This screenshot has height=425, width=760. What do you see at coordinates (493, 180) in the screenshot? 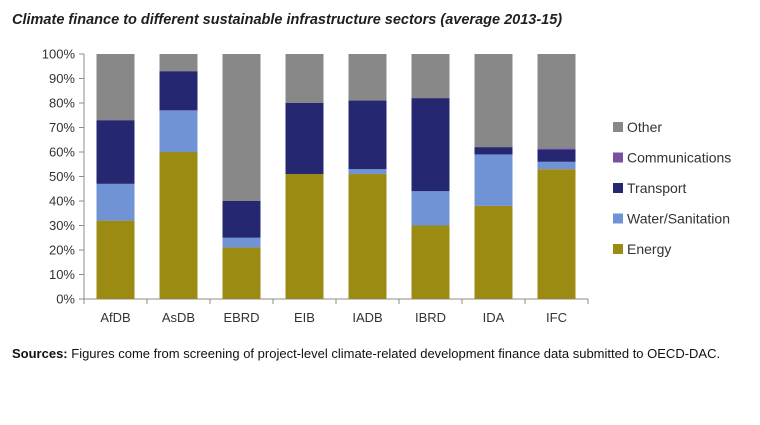
I see `bar-segment-water-sanitation-ida` at bounding box center [493, 180].